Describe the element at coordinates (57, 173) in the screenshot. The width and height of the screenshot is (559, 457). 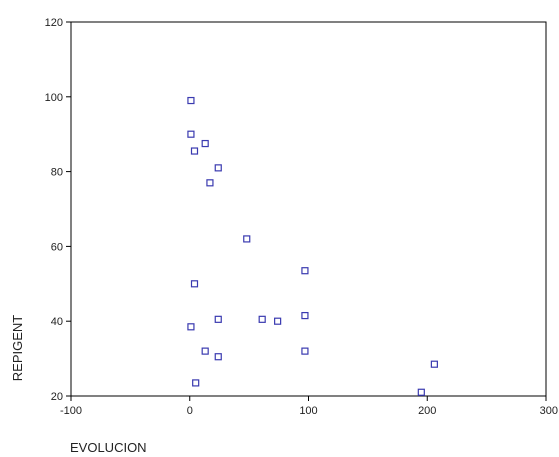
I see `y-tick-label: 80` at that location.